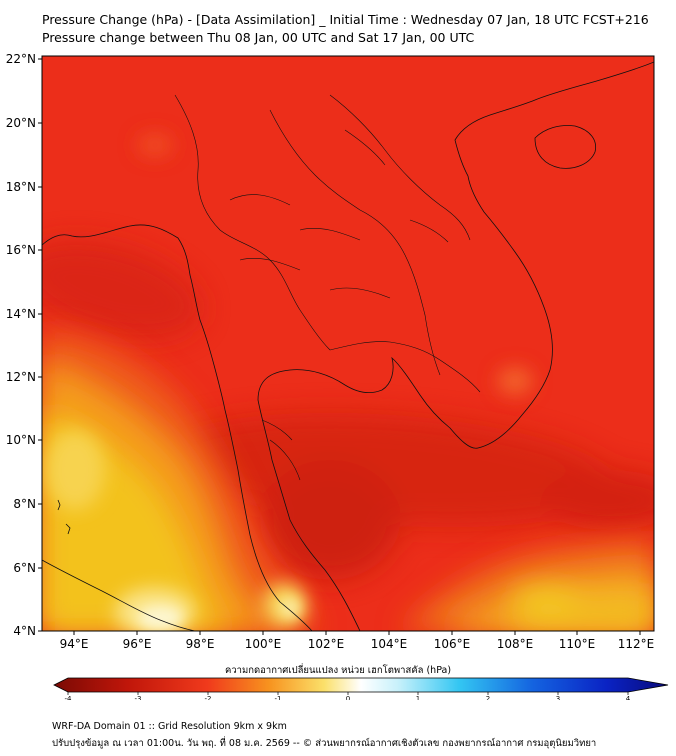 The image size is (676, 756). I want to click on lon-label: 94°E, so click(74, 644).